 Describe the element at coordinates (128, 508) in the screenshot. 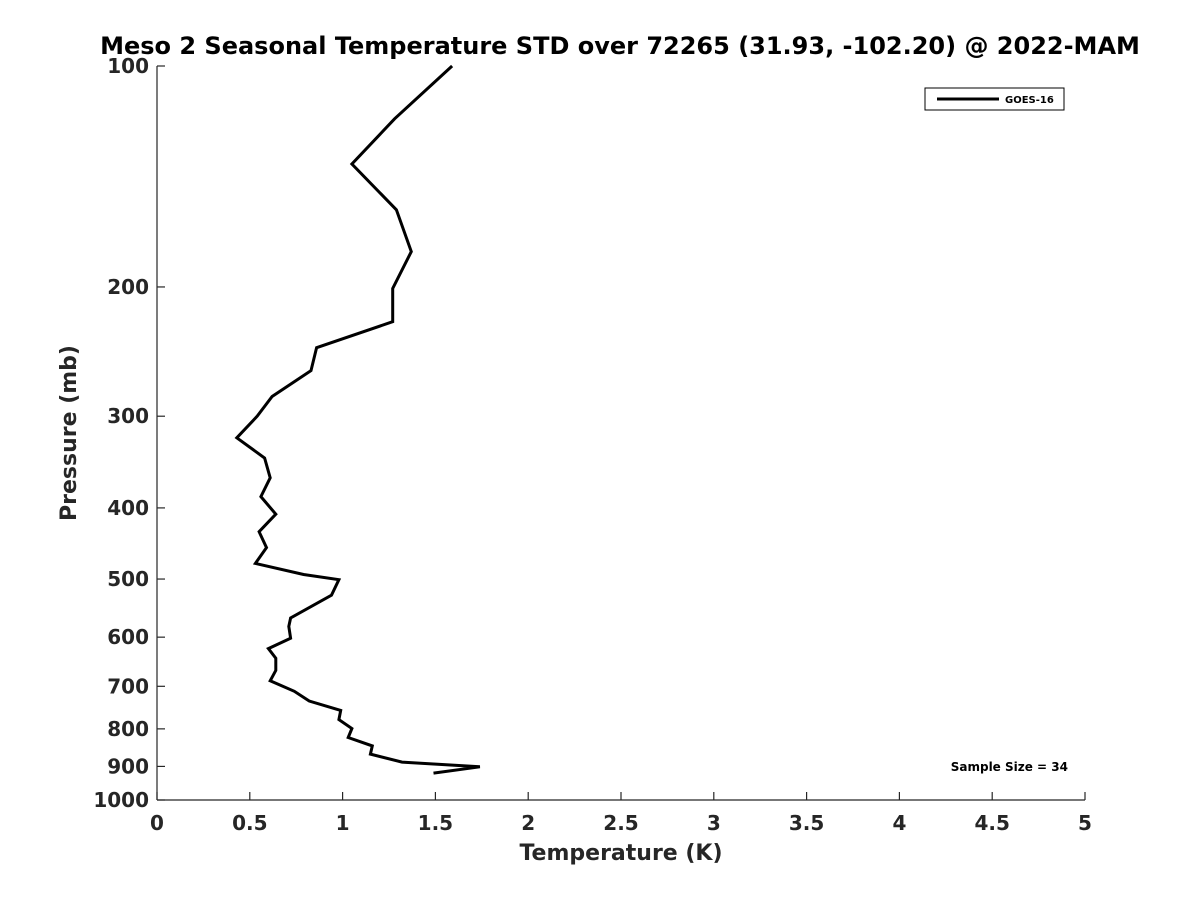

I see `y-tick-label-400: 400` at that location.